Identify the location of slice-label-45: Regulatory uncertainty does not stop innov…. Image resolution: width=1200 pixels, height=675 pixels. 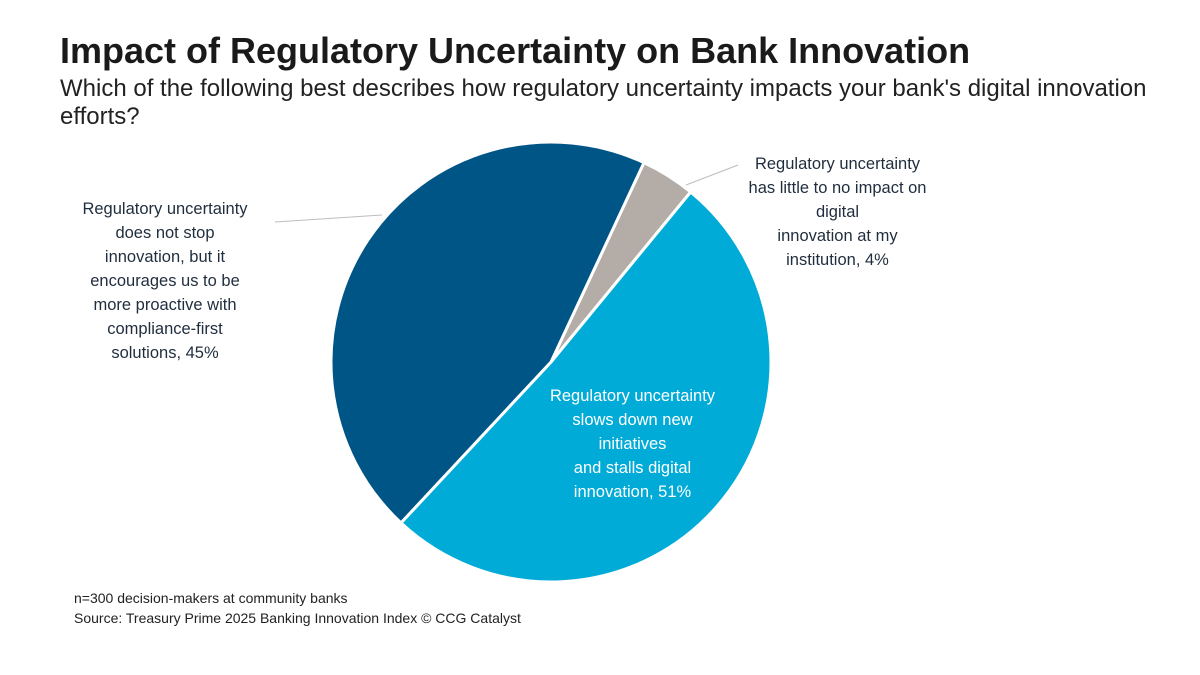
(165, 281).